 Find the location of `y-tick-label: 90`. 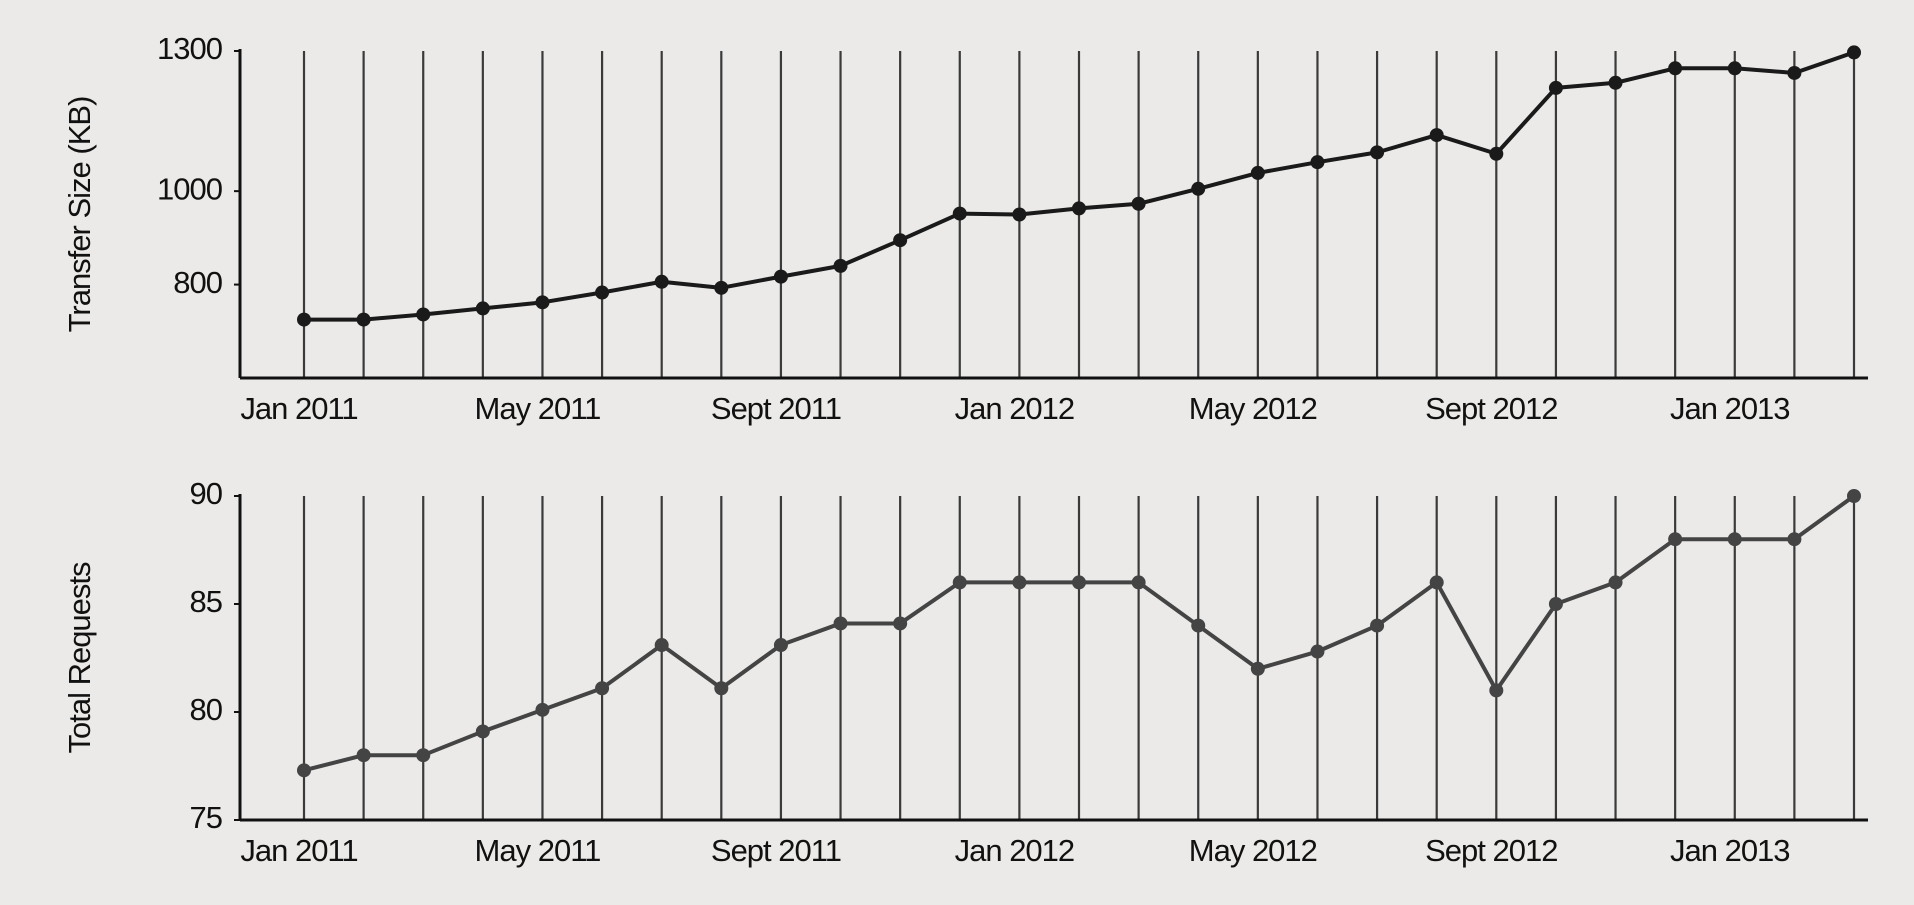

y-tick-label: 90 is located at coordinates (206, 493).